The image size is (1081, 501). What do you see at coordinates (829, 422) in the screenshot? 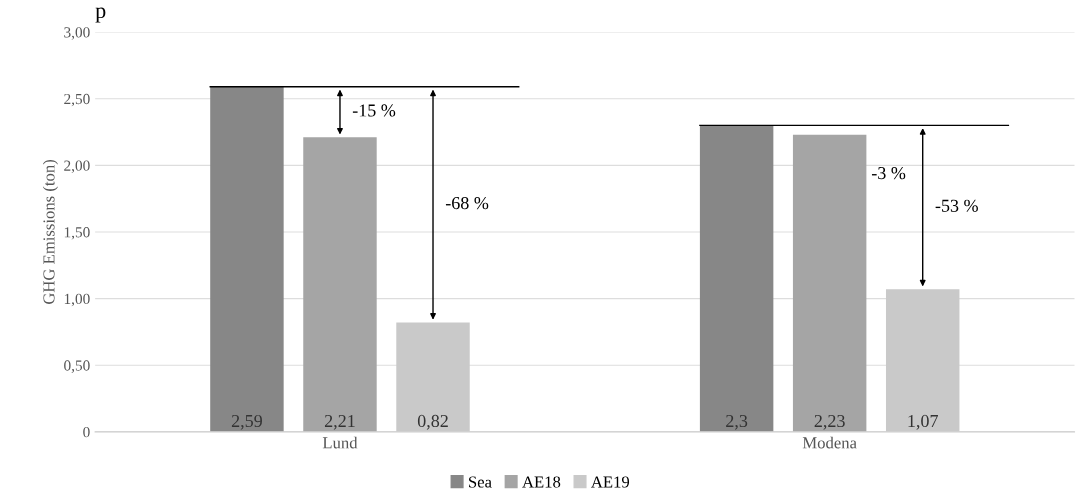
I see `data-label: 2,23` at bounding box center [829, 422].